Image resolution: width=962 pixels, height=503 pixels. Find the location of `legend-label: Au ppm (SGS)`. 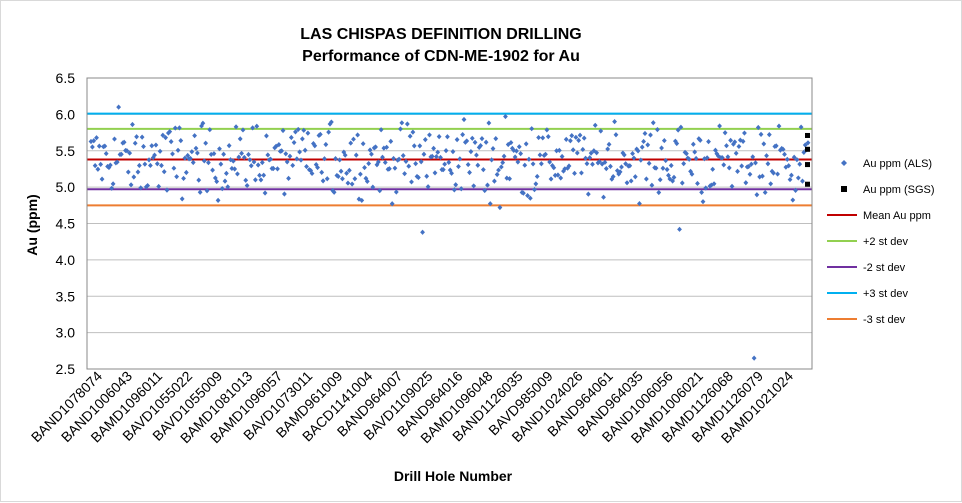

legend-label: Au ppm (SGS) is located at coordinates (899, 190).